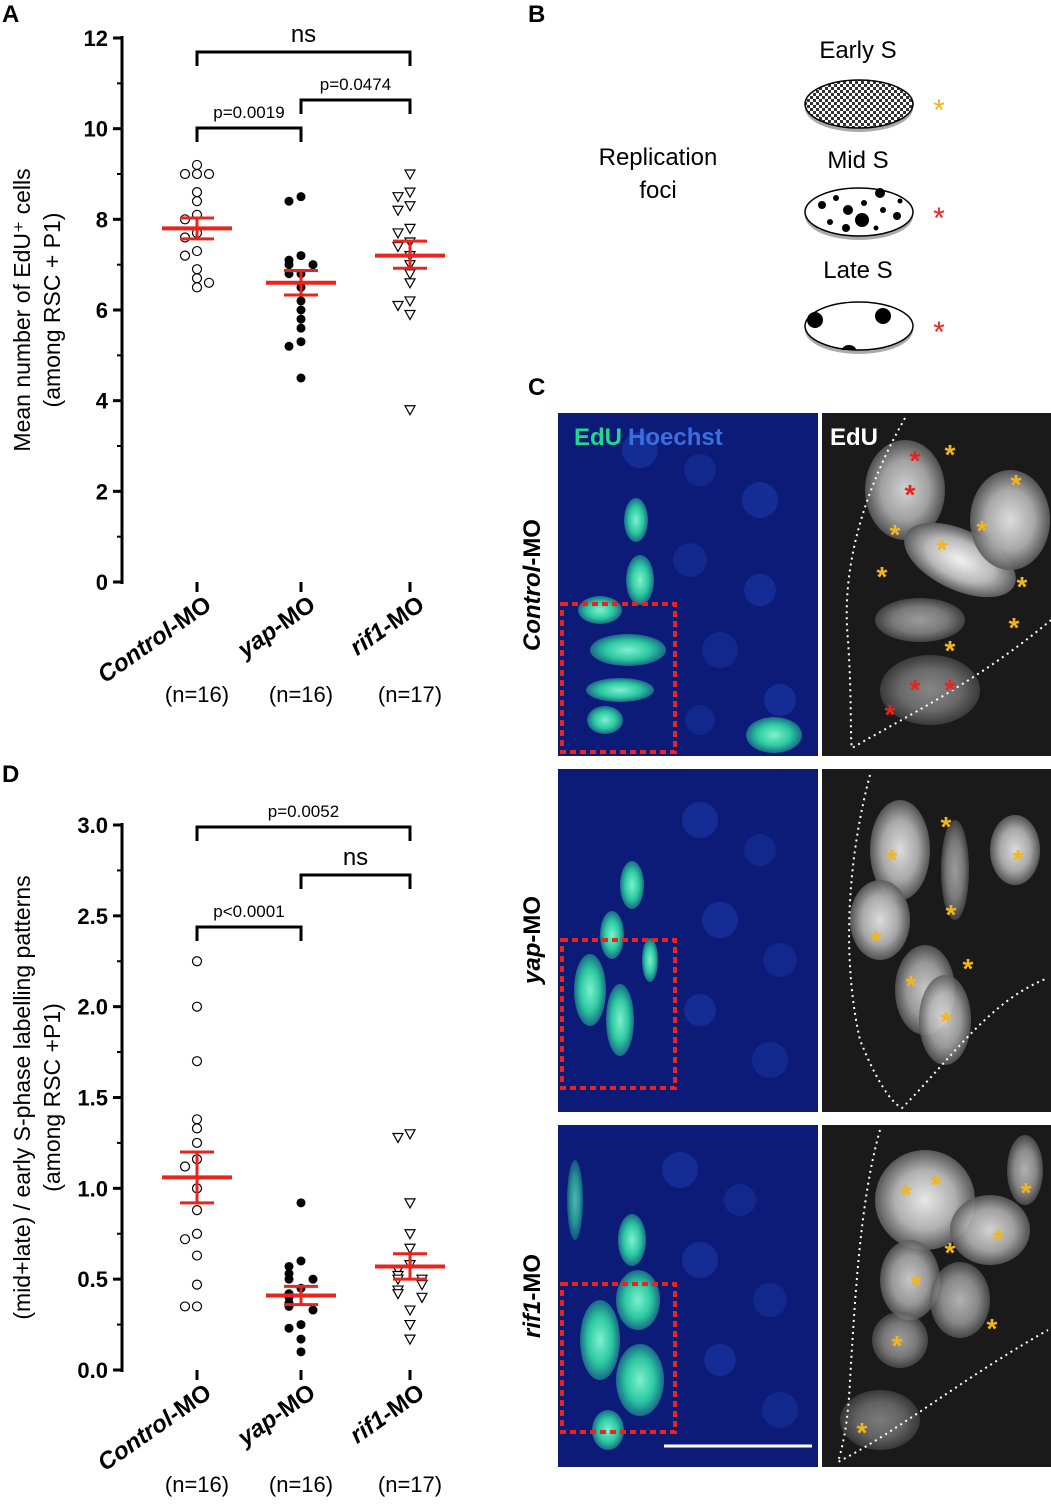 The width and height of the screenshot is (1051, 1505). Describe the element at coordinates (857, 160) in the screenshot. I see `mid-s-label: Mid S` at that location.